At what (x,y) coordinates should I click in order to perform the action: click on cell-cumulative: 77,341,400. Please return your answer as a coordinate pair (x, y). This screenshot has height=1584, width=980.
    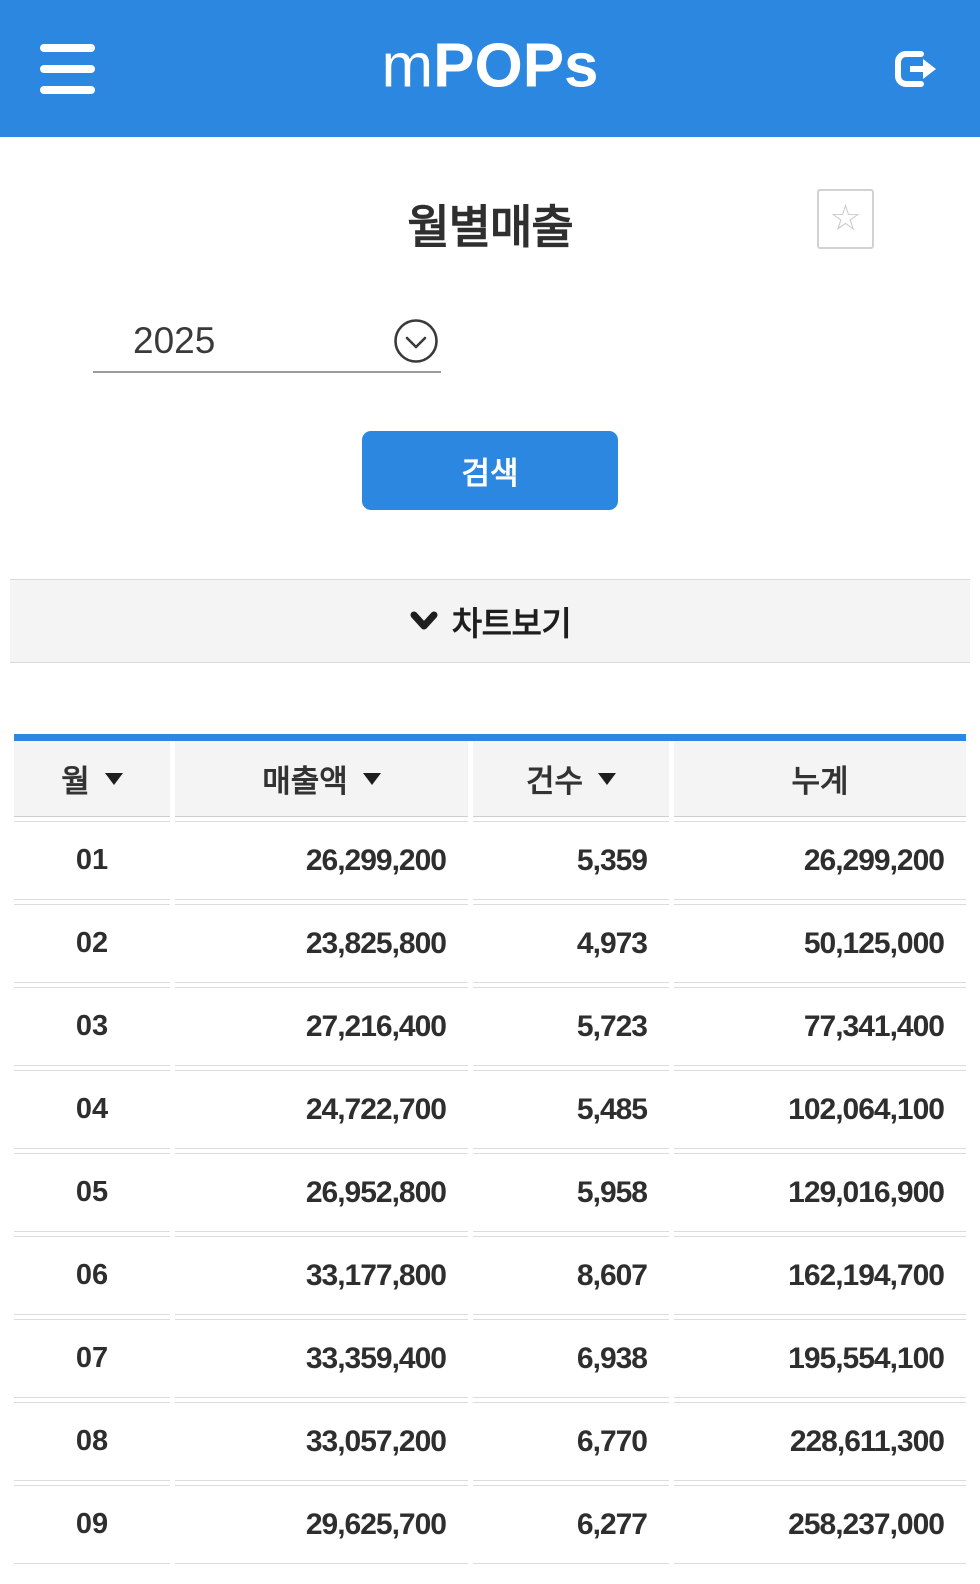
    Looking at the image, I should click on (820, 1026).